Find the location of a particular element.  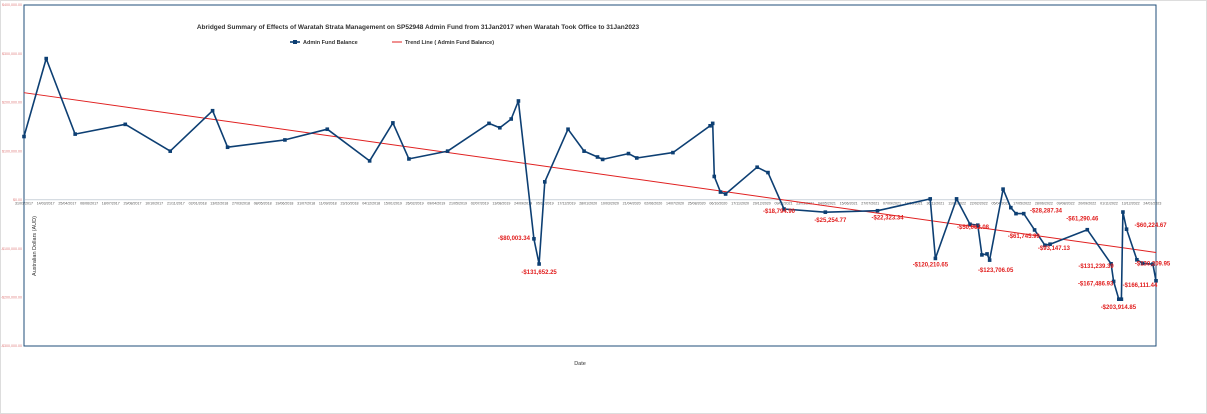

x-axis-title: Date is located at coordinates (580, 364).